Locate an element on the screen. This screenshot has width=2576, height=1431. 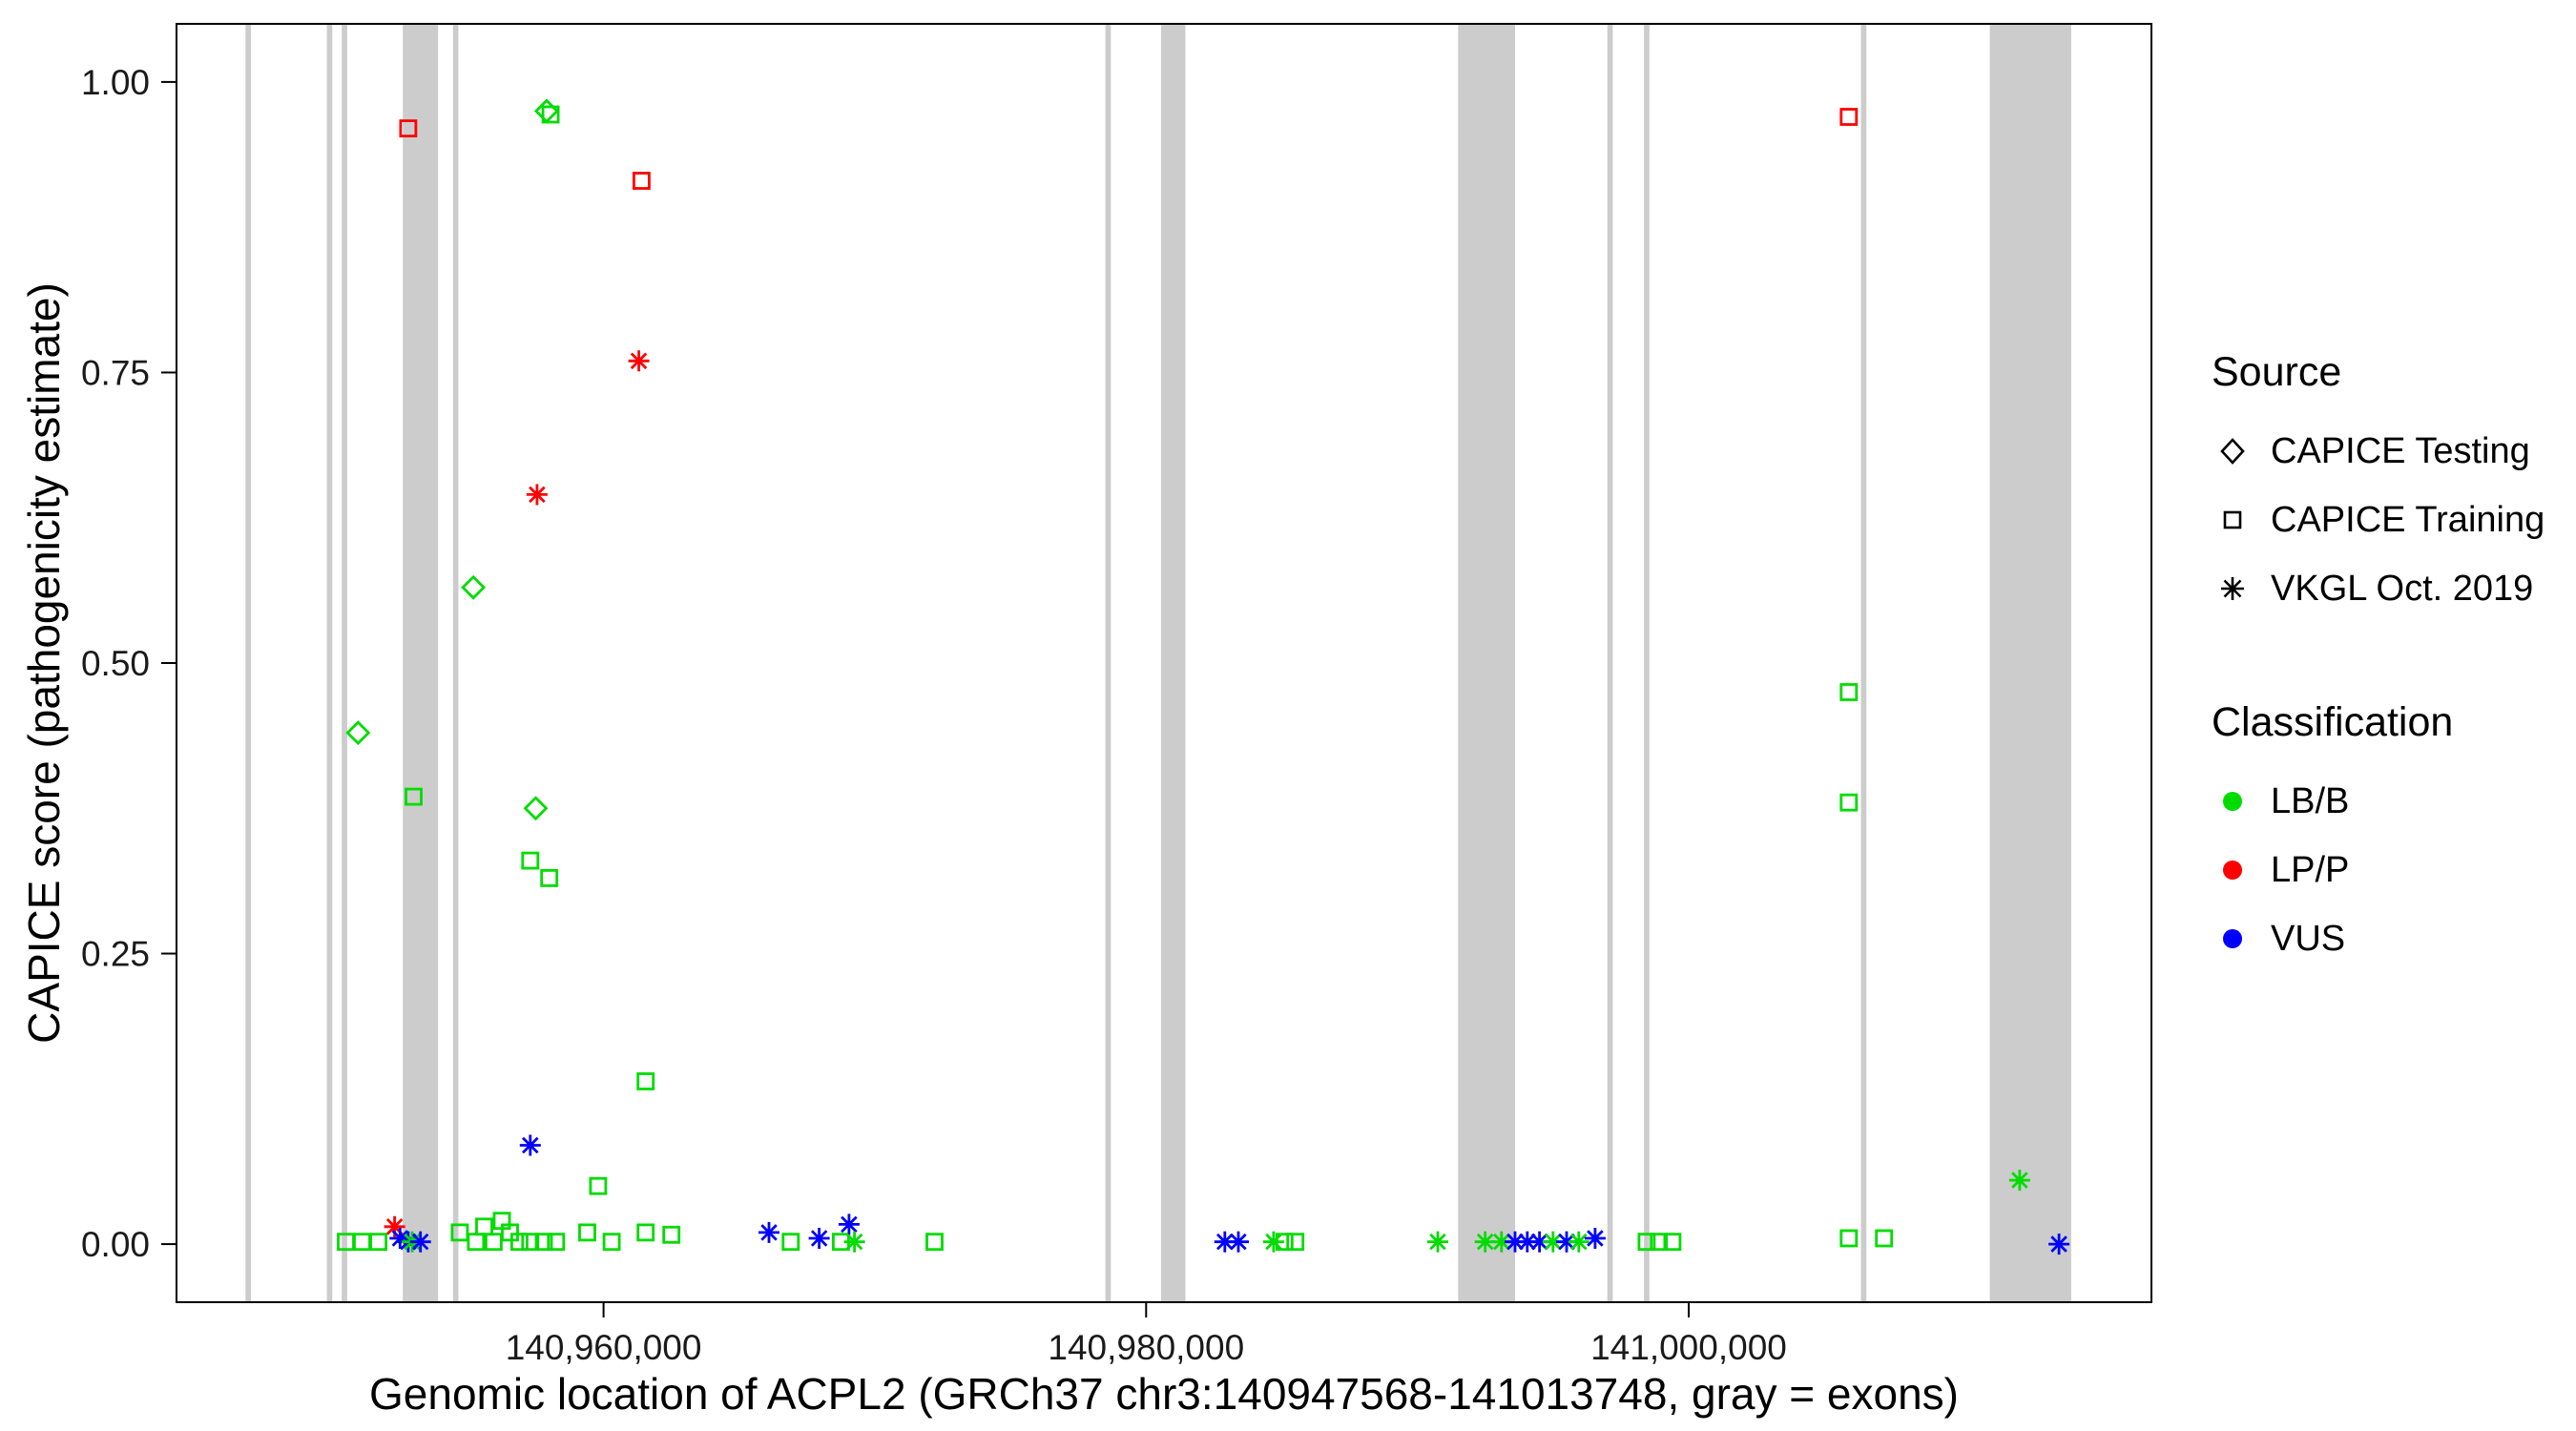
lpp-dot-icon is located at coordinates (2233, 870).